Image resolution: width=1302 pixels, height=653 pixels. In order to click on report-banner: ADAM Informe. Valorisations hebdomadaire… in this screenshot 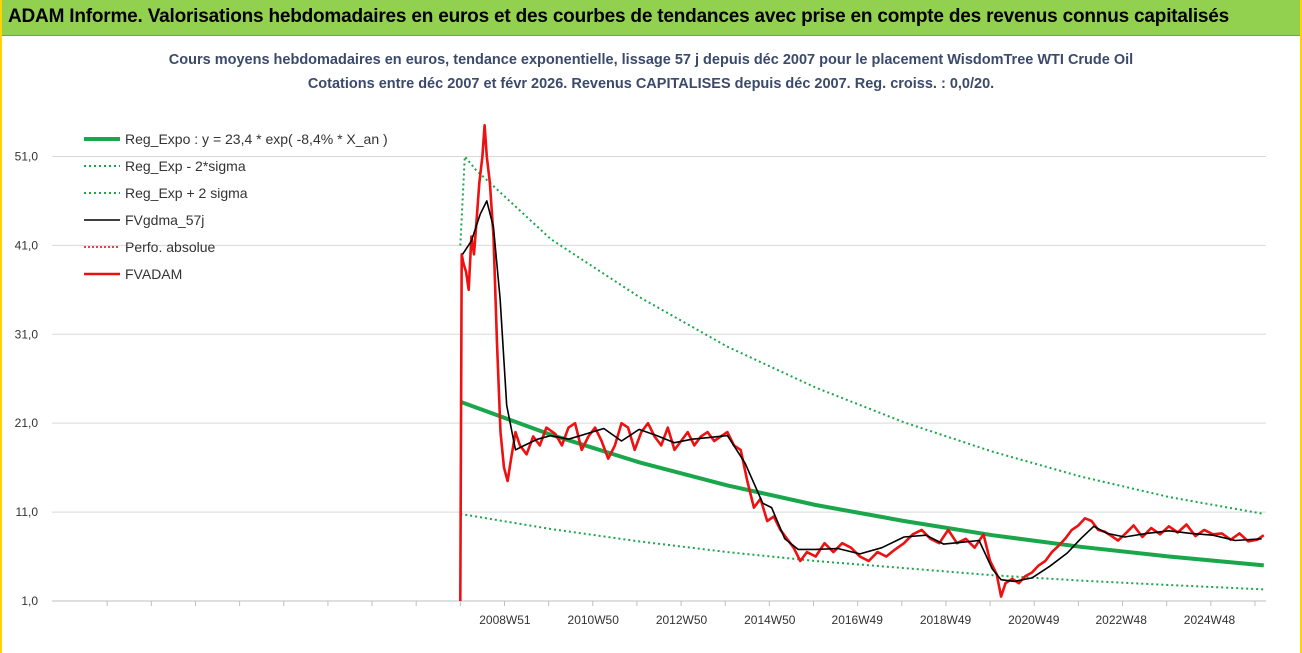, I will do `click(651, 18)`.